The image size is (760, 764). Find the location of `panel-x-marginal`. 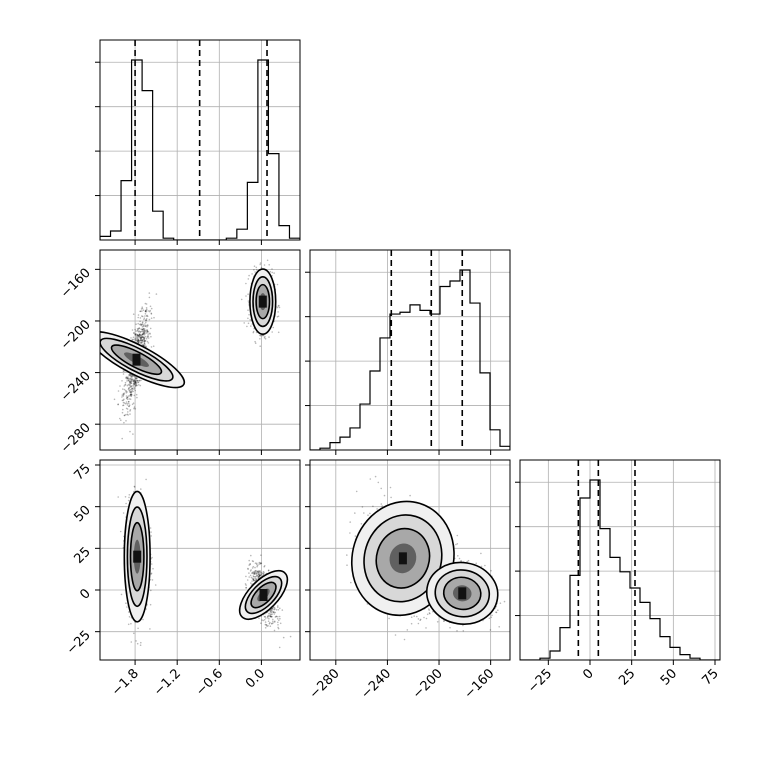

panel-x-marginal is located at coordinates (197, 142).